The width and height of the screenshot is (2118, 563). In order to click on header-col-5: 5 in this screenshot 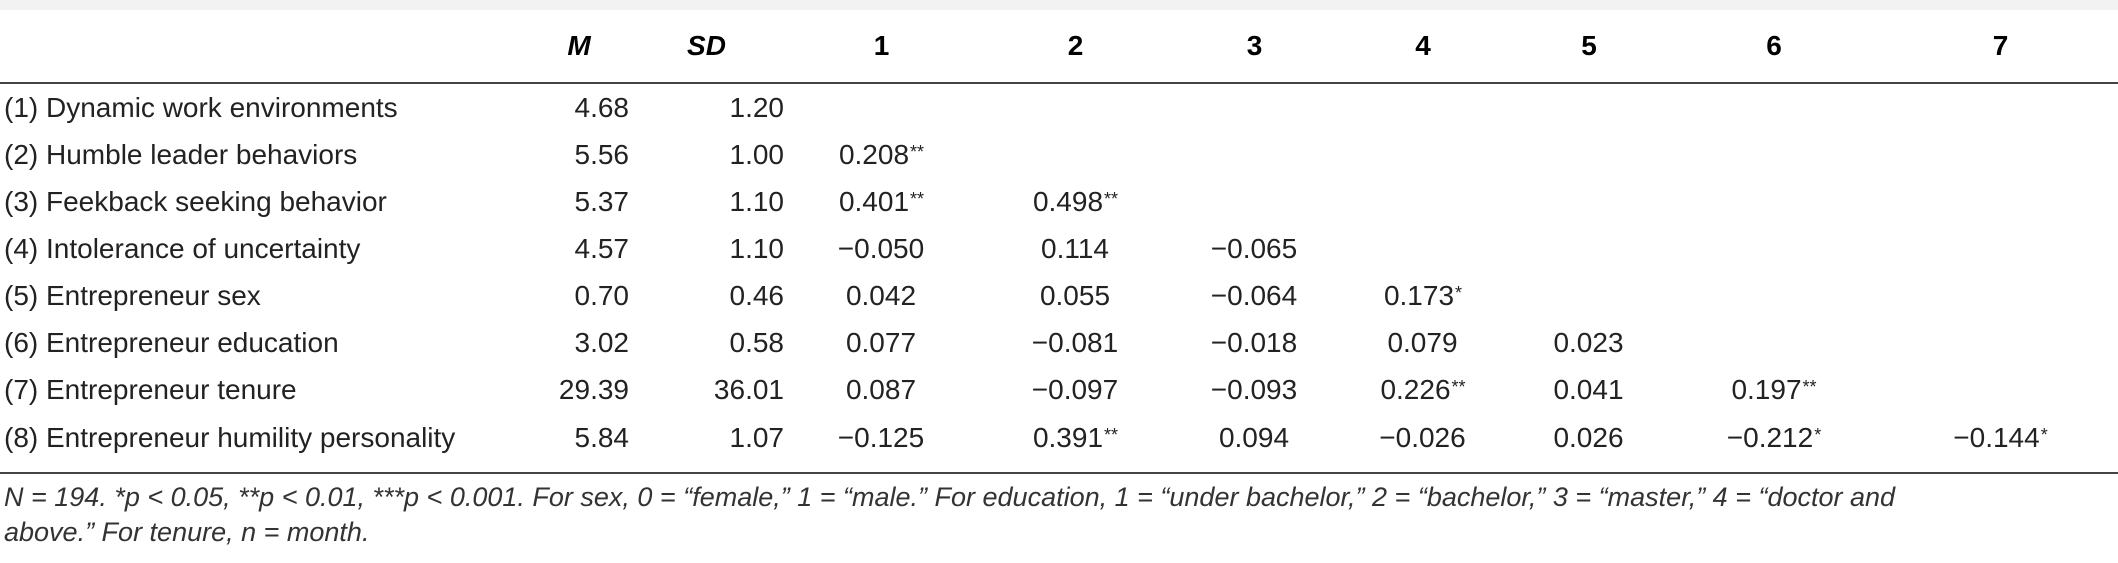, I will do `click(1589, 47)`.